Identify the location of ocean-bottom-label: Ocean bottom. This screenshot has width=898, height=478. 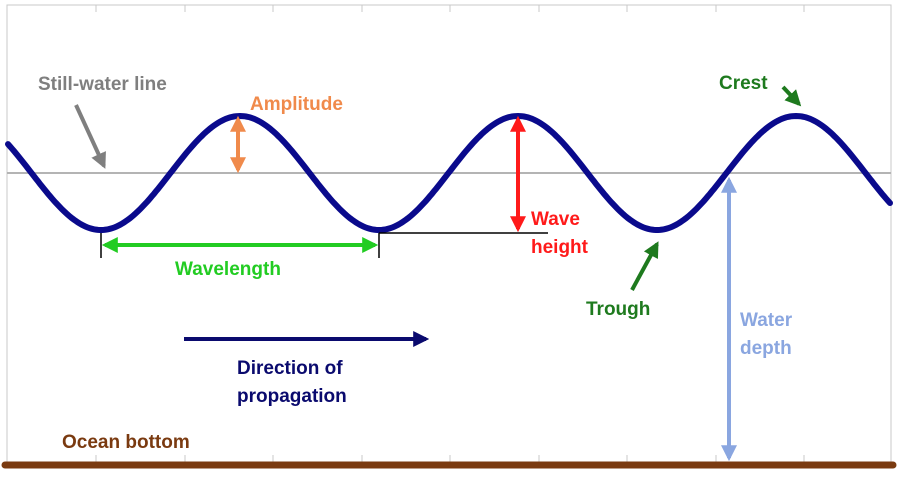
(126, 442).